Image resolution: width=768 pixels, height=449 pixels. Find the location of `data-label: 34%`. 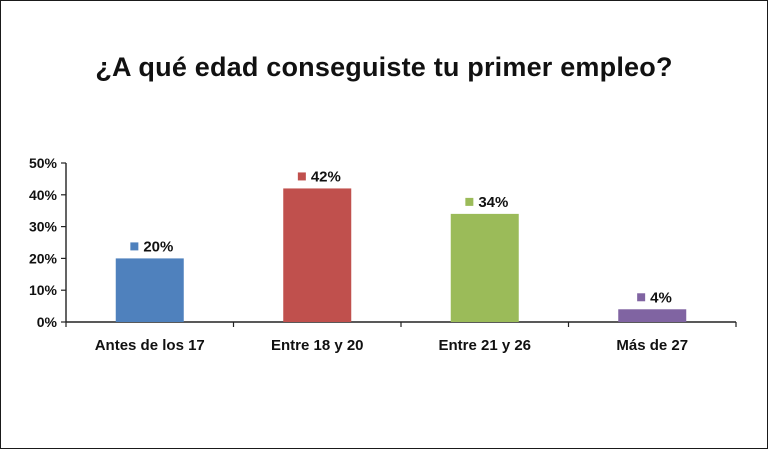

data-label: 34% is located at coordinates (493, 202).